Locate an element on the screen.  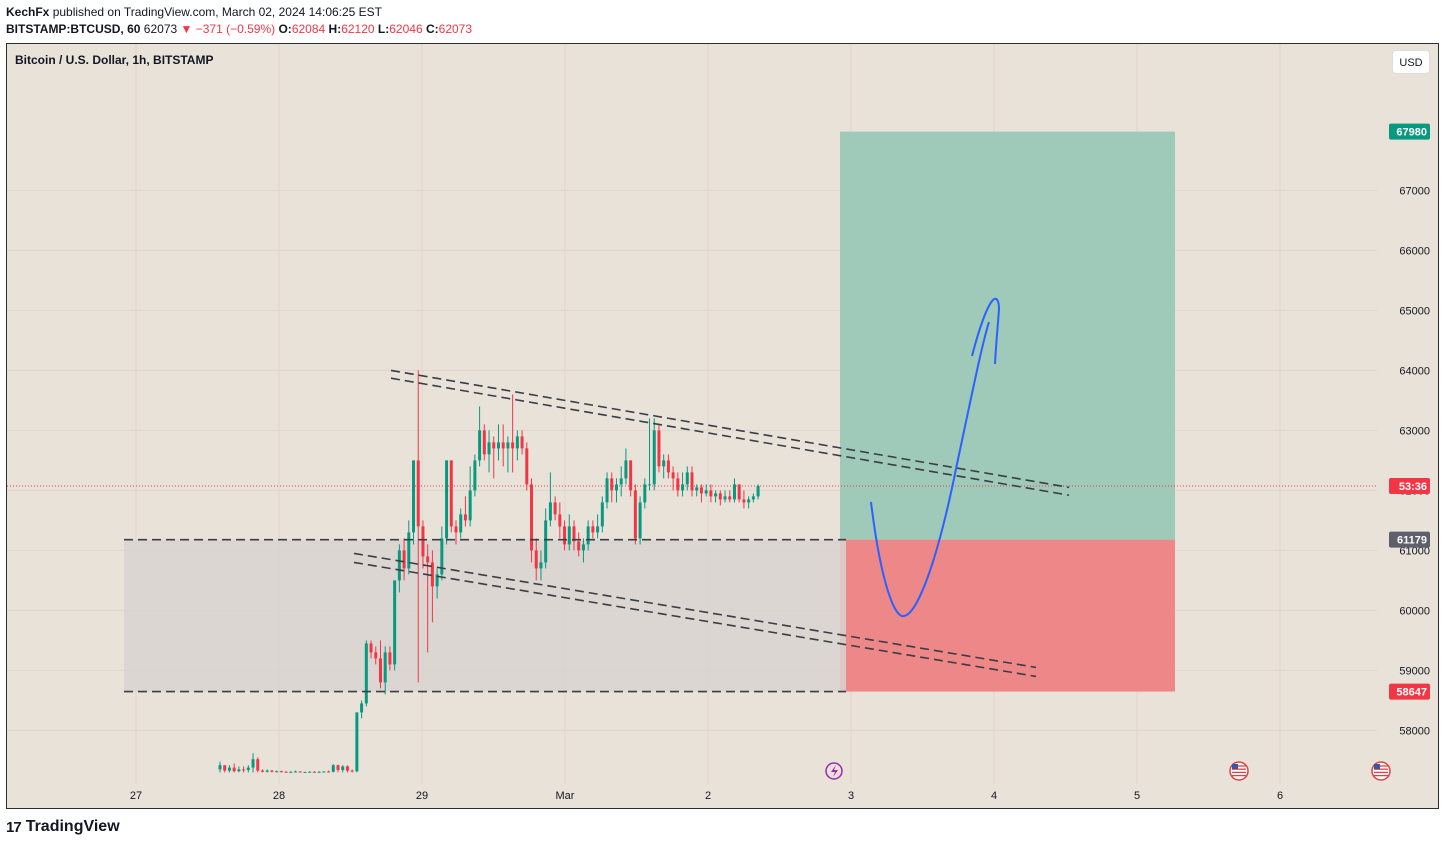
price-tag-label: 67980 is located at coordinates (1411, 133).